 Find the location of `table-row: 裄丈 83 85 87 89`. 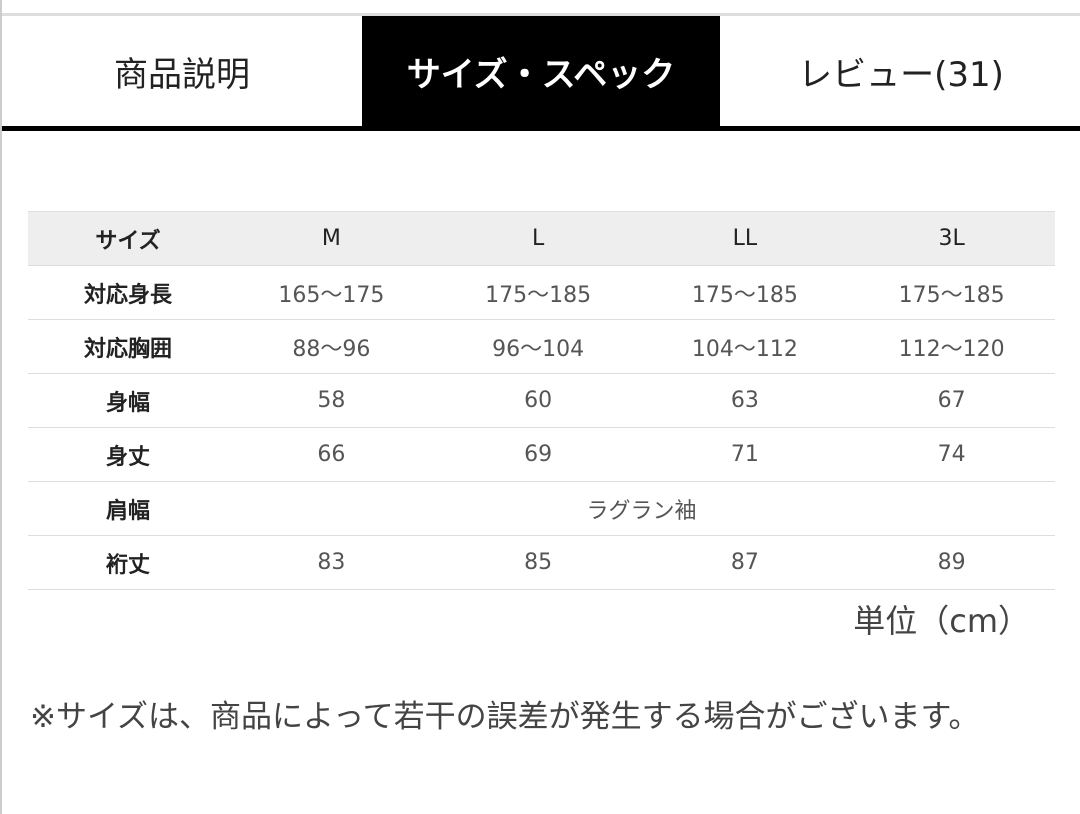

table-row: 裄丈 83 85 87 89 is located at coordinates (541, 562).